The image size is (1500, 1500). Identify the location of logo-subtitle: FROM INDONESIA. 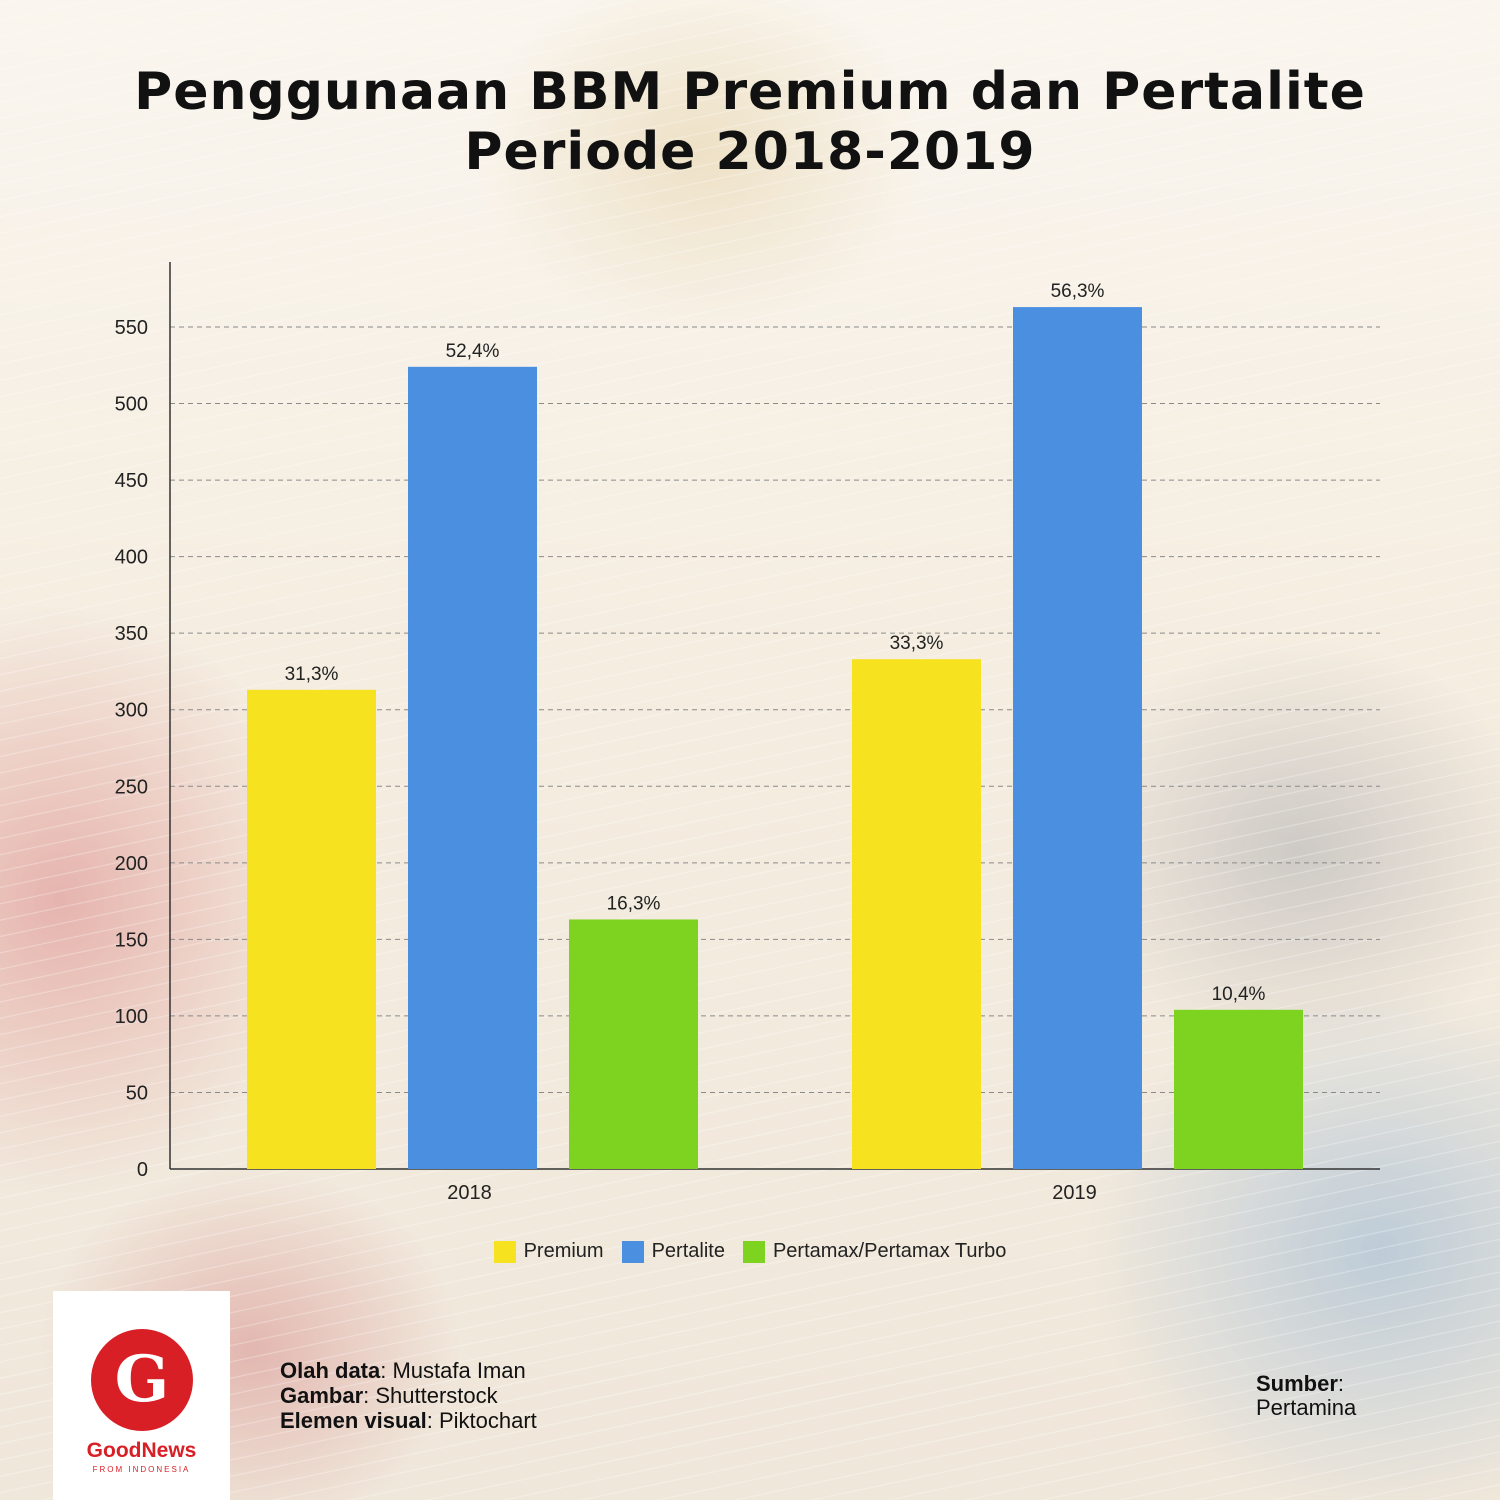
(141, 1469).